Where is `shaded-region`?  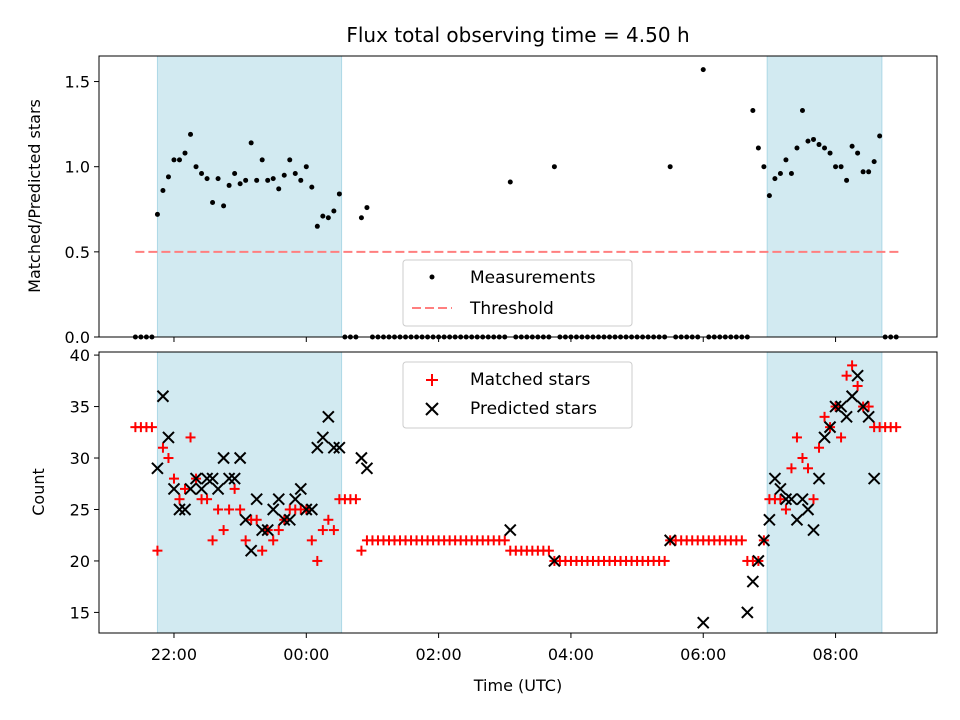 shaded-region is located at coordinates (824, 196).